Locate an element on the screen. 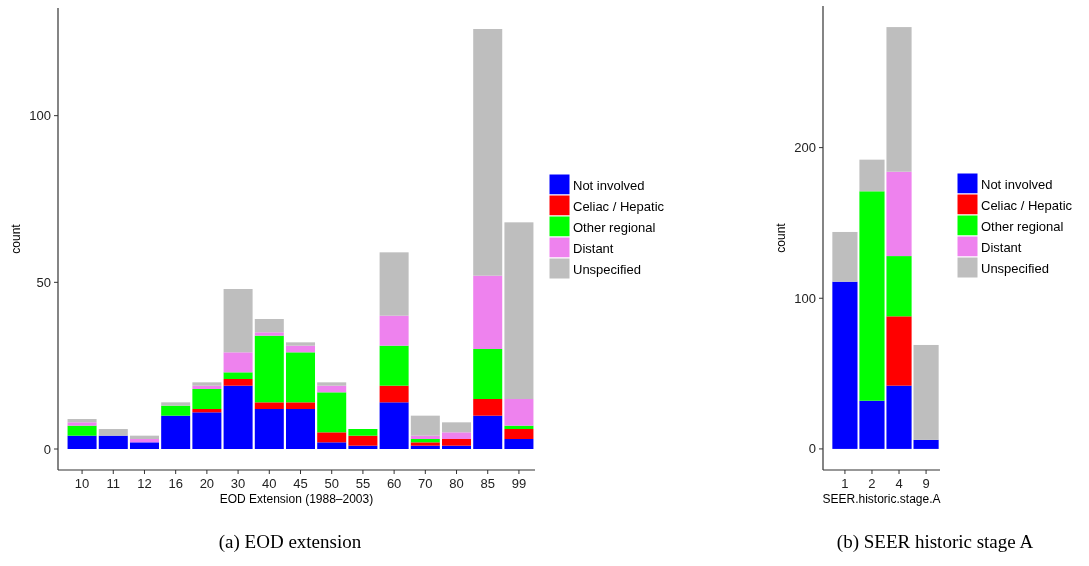 The height and width of the screenshot is (566, 1089). x-tick-label: 60 is located at coordinates (394, 483).